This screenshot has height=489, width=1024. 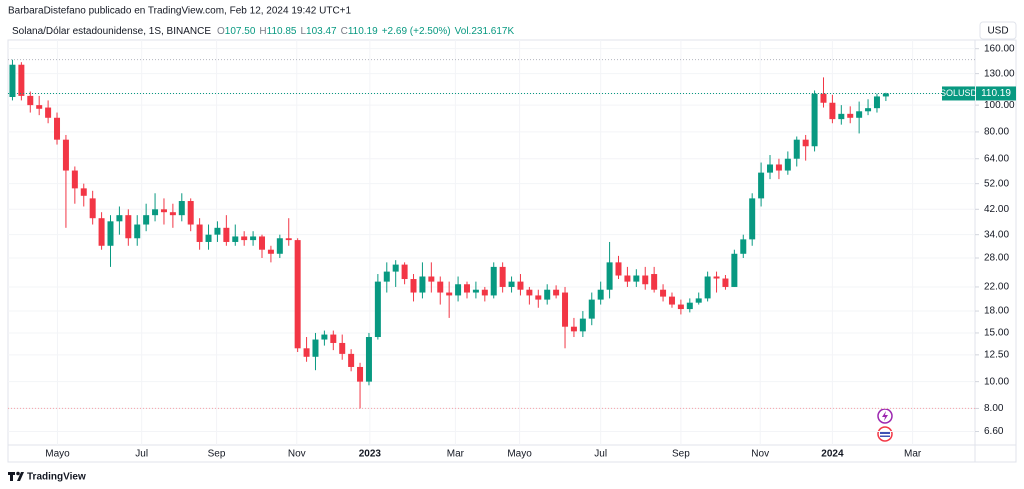 What do you see at coordinates (221, 31) in the screenshot?
I see `o-label: O` at bounding box center [221, 31].